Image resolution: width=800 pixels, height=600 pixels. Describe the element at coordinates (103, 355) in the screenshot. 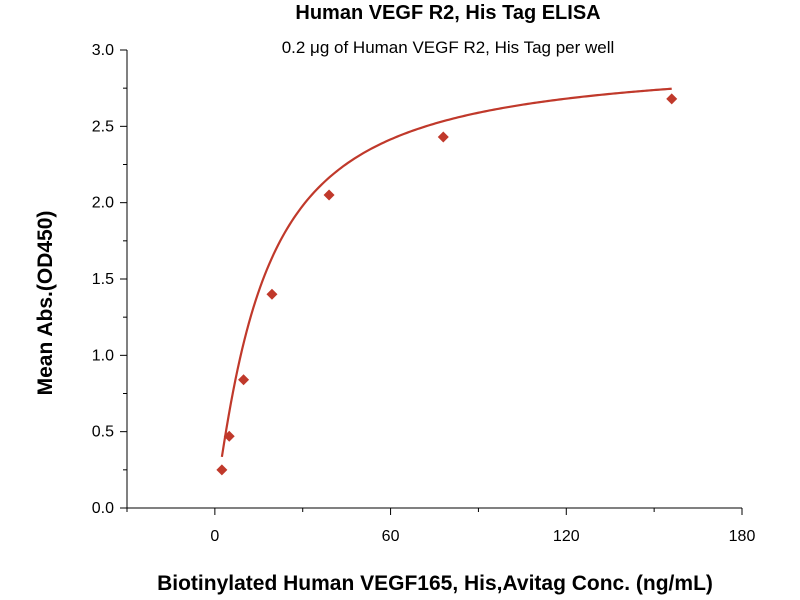

I see `y-tick-label: 1.0` at that location.